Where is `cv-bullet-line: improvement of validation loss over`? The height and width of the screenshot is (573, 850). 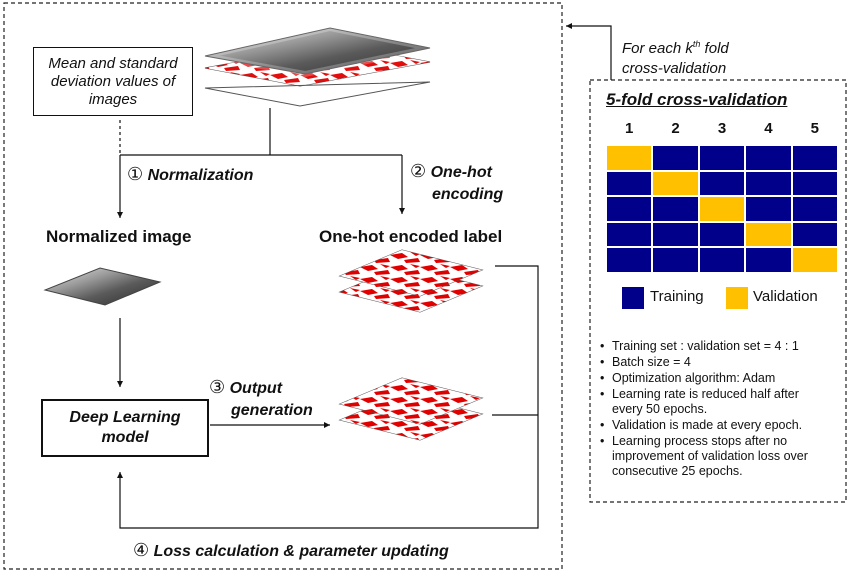 cv-bullet-line: improvement of validation loss over is located at coordinates (710, 456).